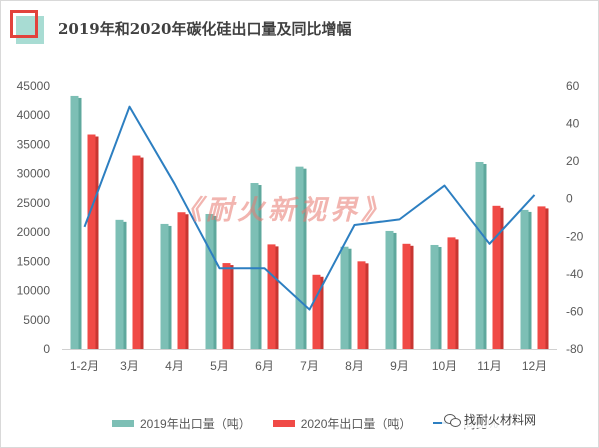  Describe the element at coordinates (34, 291) in the screenshot. I see `left-tick-label: 10000` at that location.